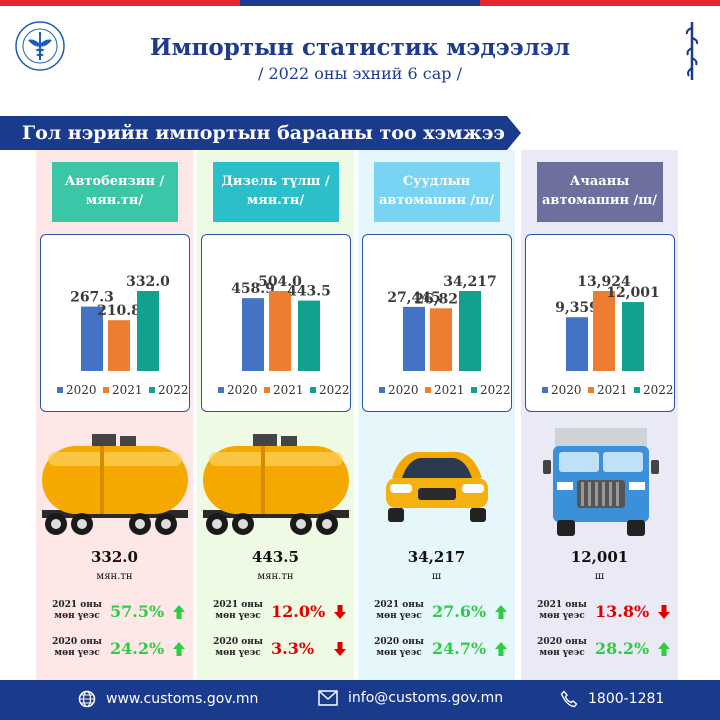 The width and height of the screenshot is (720, 720). Describe the element at coordinates (115, 484) in the screenshot. I see `tanker-icon` at that location.